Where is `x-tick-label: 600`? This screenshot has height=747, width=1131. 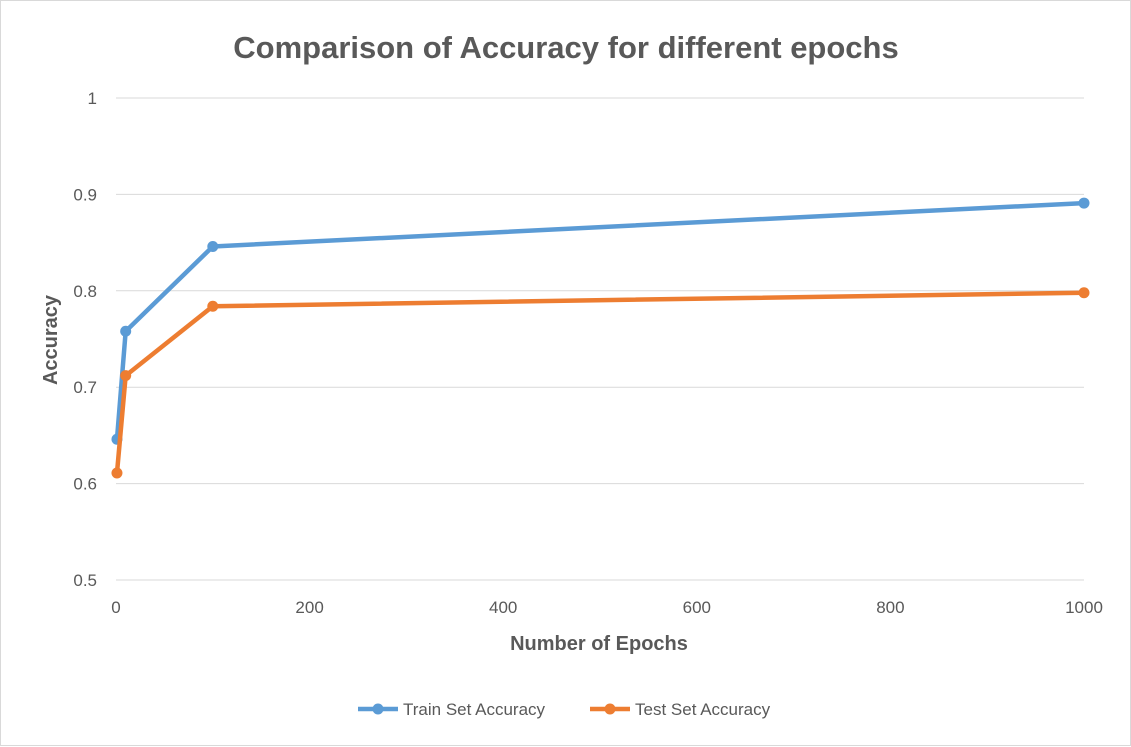 x-tick-label: 600 is located at coordinates (697, 607).